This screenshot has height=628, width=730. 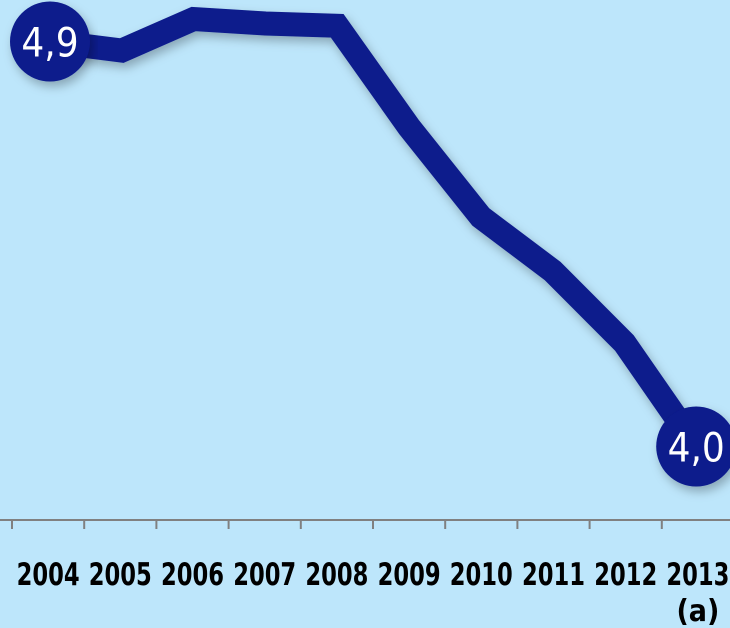 I want to click on data-point-2011, so click(x=553, y=271).